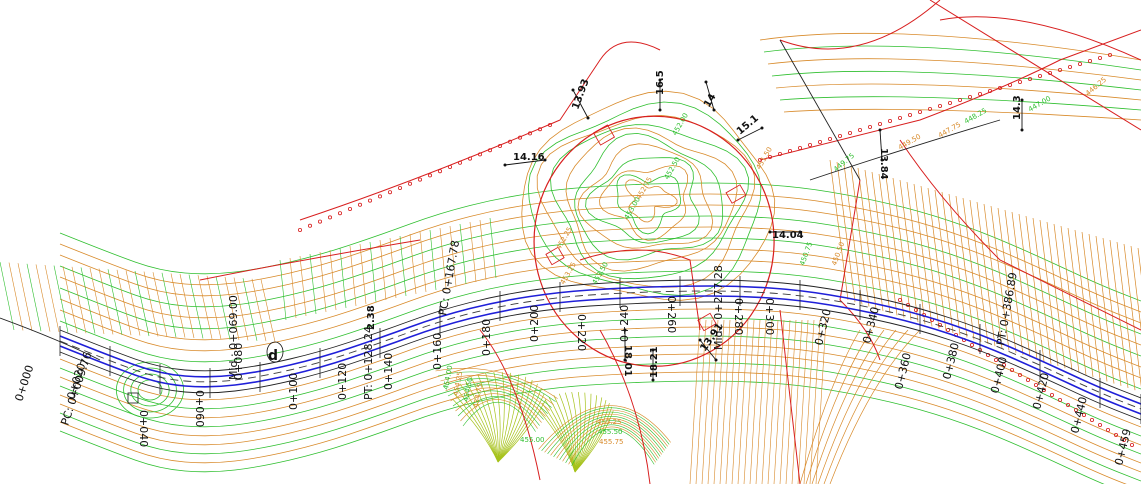  Describe the element at coordinates (788, 235) in the screenshot. I see `dimension-label: 14.04` at that location.